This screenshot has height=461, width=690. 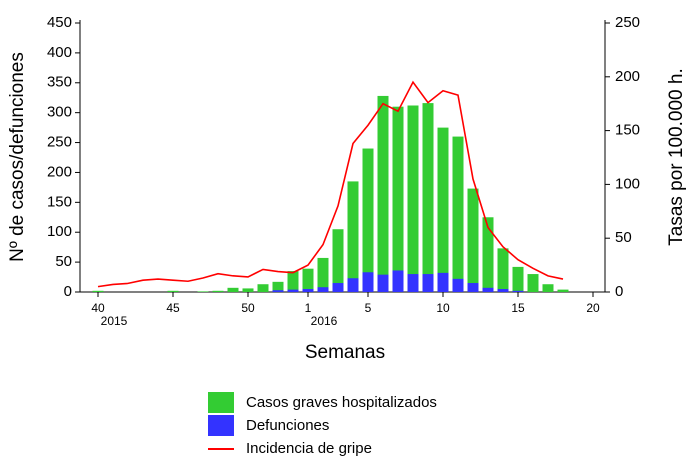 I want to click on legend-label: Casos graves hospitalizados, so click(x=341, y=402).